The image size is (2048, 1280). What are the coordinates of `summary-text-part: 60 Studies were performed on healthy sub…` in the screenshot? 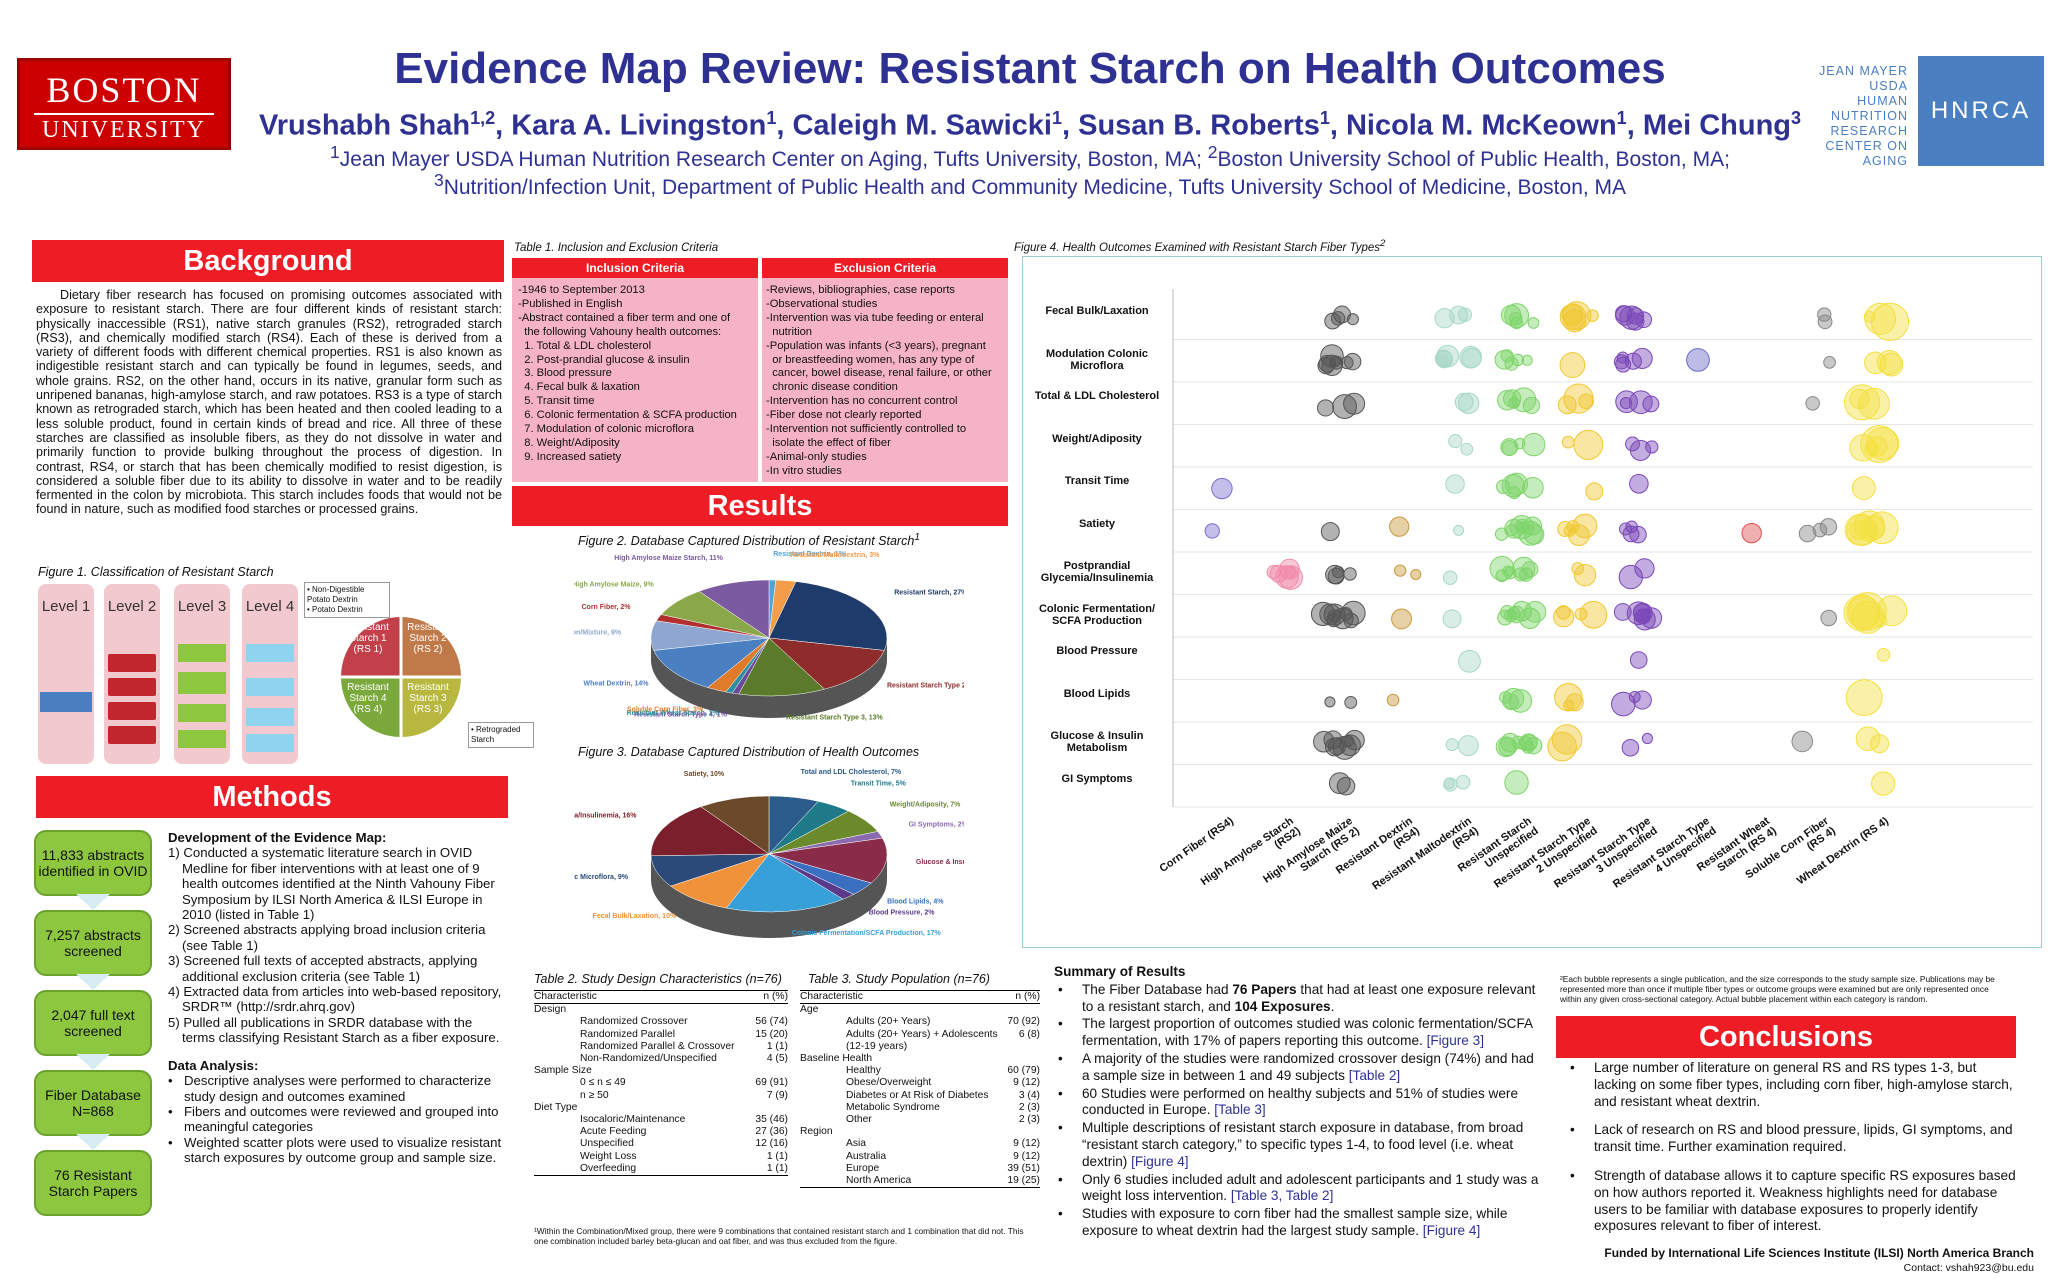 It's located at (1300, 1101).